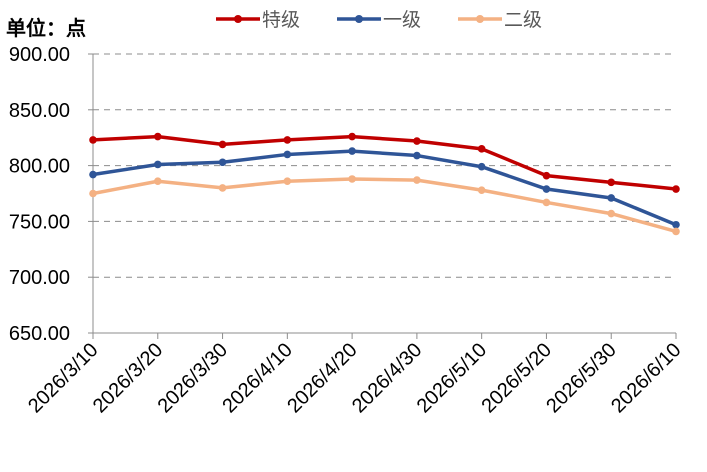  Describe the element at coordinates (452, 378) in the screenshot. I see `x-tick-label: 2026/5/10` at that location.